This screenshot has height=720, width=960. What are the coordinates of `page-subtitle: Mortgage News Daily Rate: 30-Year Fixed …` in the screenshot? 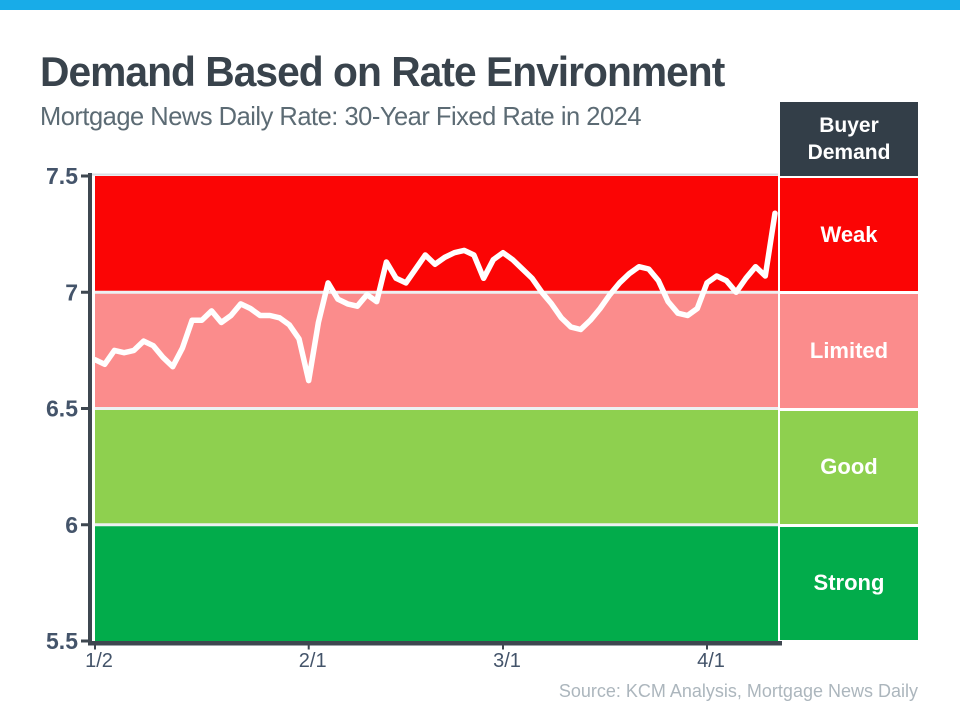 It's located at (341, 116).